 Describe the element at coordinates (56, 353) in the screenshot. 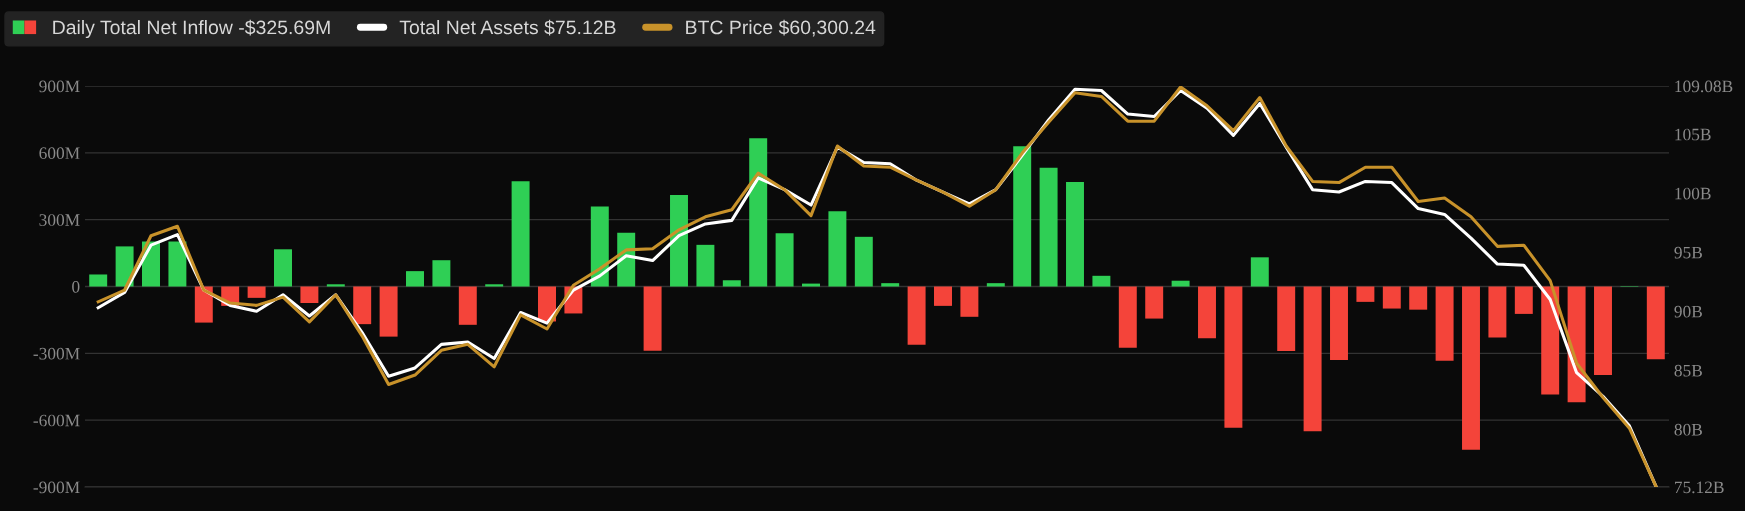

I see `y-tick-label: -300M` at that location.